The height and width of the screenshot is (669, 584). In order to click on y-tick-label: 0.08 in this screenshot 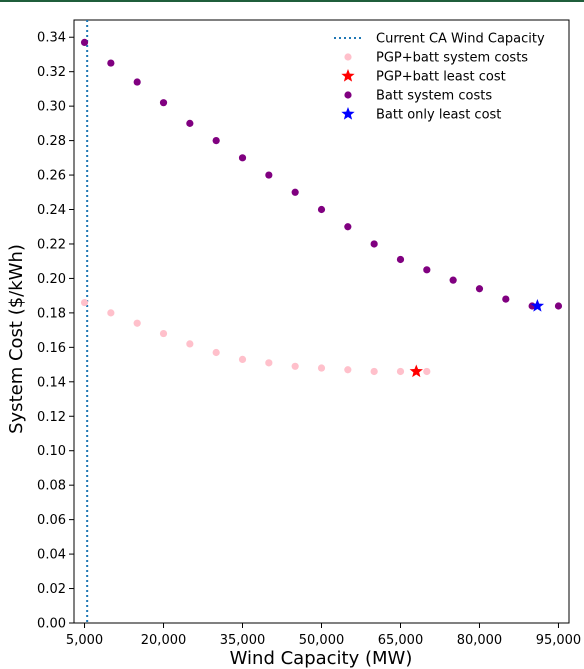, I will do `click(51, 486)`.